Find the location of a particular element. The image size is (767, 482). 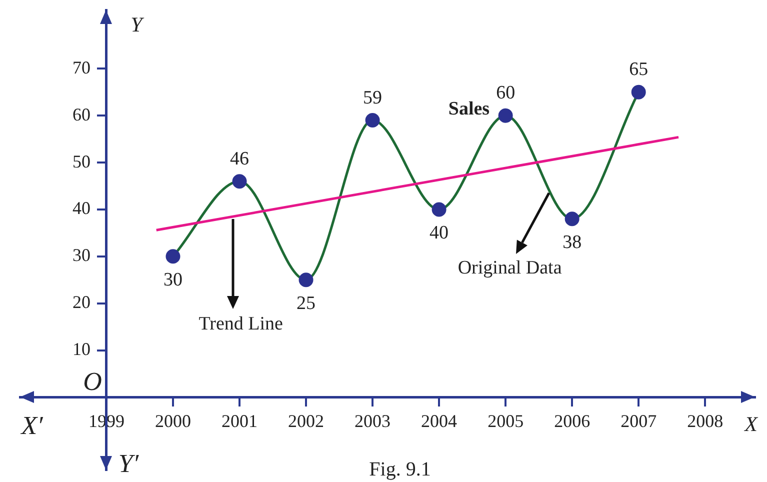

annotation: O is located at coordinates (92, 381).